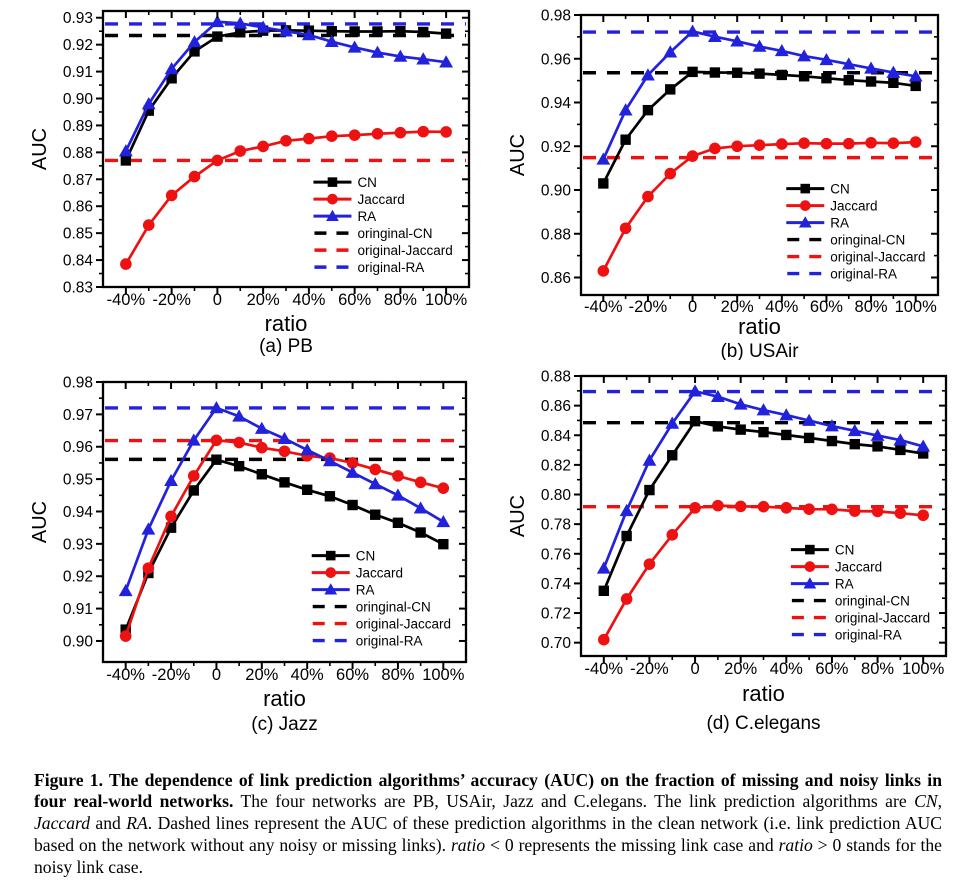 This screenshot has width=973, height=883. What do you see at coordinates (331, 589) in the screenshot?
I see `legend-marker-ra` at bounding box center [331, 589].